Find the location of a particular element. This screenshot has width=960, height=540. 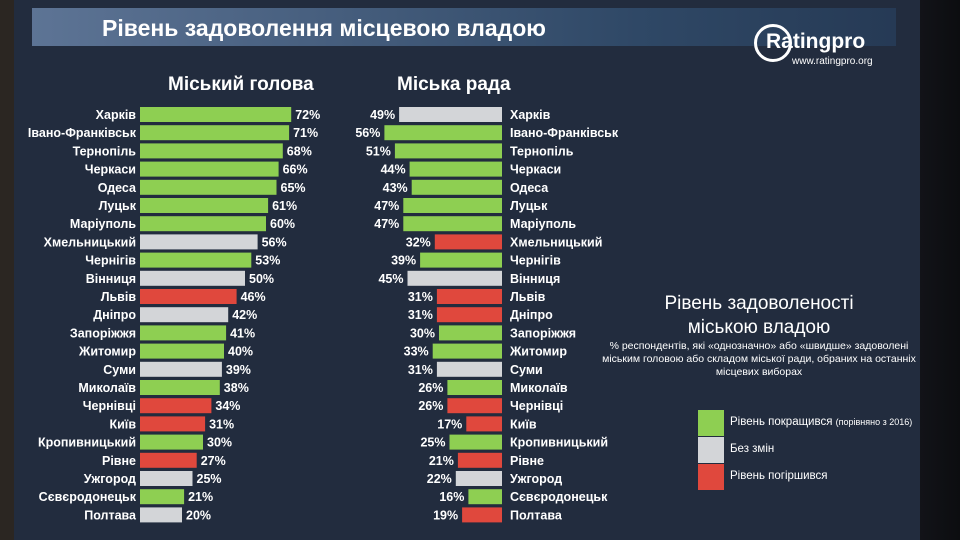

mayor-city-label: Житомир is located at coordinates (107, 352).